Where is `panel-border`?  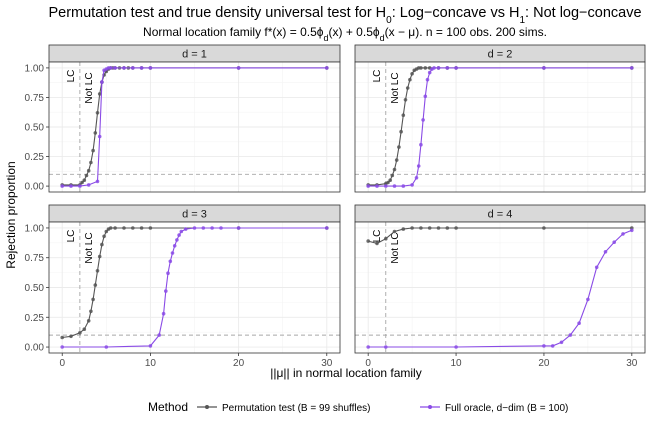 panel-border is located at coordinates (500, 127).